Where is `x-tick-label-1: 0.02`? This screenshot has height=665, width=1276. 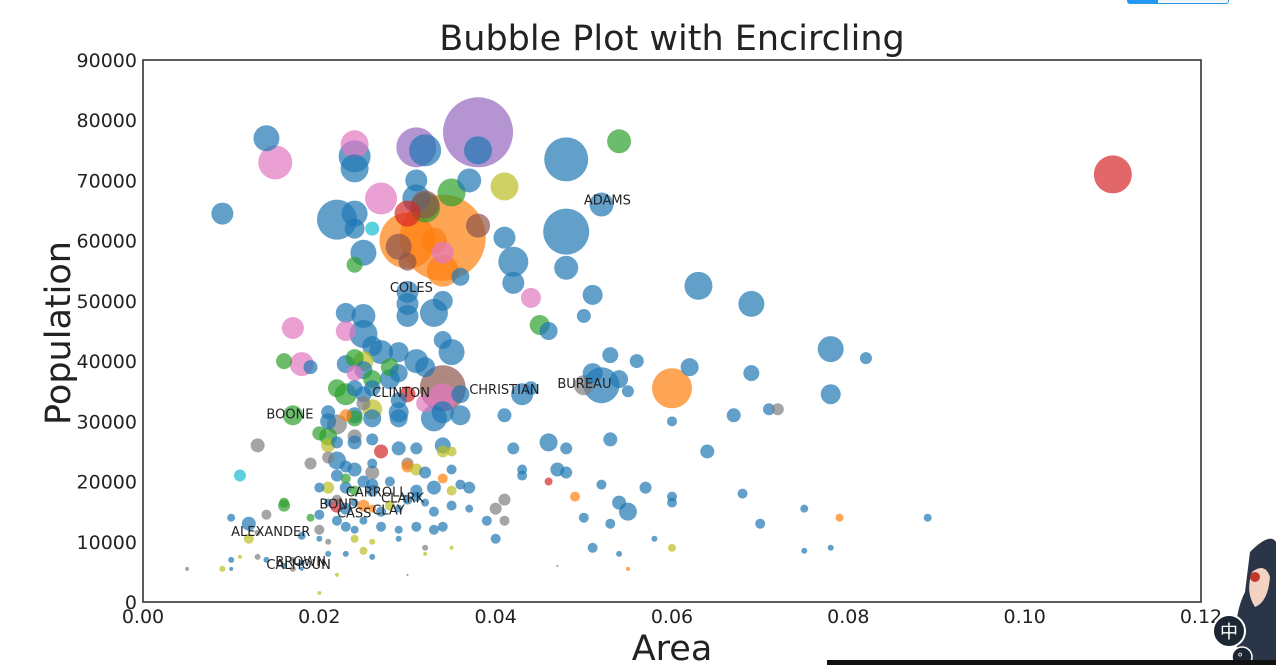
x-tick-label-1: 0.02 is located at coordinates (319, 617).